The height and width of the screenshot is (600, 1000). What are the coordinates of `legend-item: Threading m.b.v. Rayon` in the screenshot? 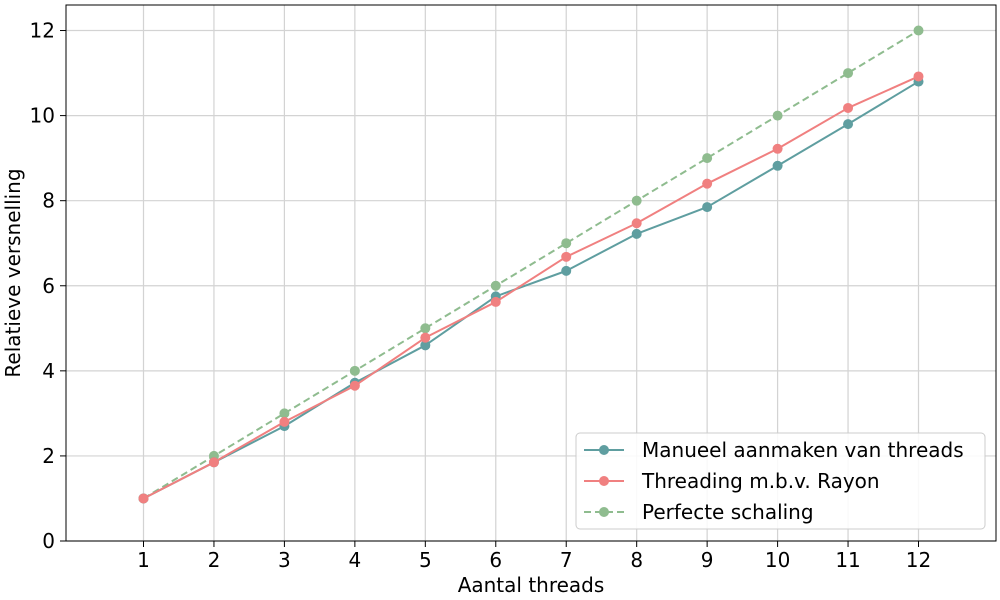 It's located at (732, 481).